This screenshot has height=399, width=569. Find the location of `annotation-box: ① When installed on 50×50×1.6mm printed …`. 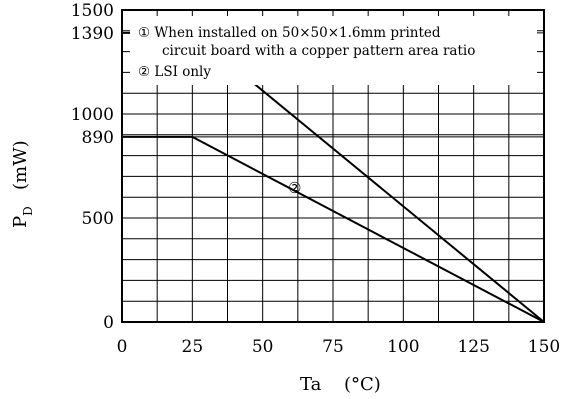

annotation-box: ① When installed on 50×50×1.6mm printed … is located at coordinates (333, 50).